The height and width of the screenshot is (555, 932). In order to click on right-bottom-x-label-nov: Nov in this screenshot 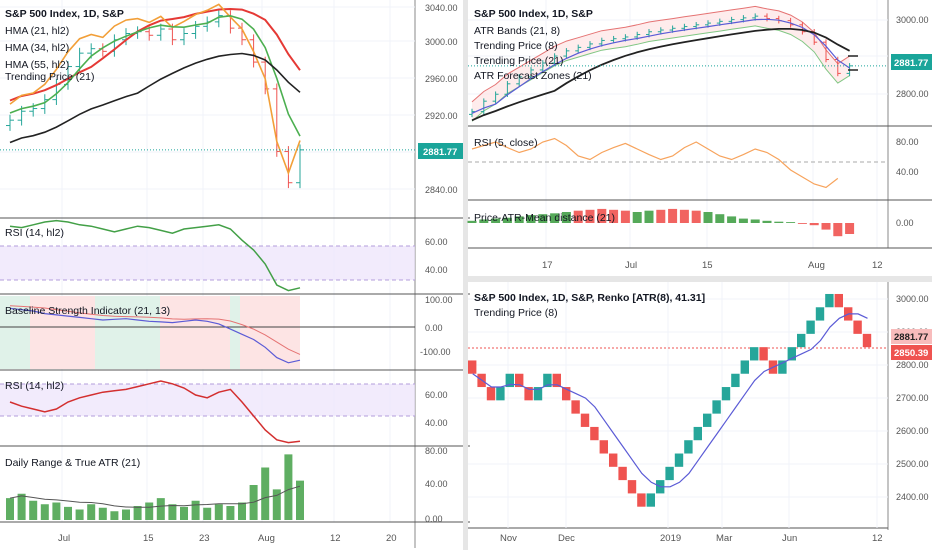, I will do `click(508, 538)`.